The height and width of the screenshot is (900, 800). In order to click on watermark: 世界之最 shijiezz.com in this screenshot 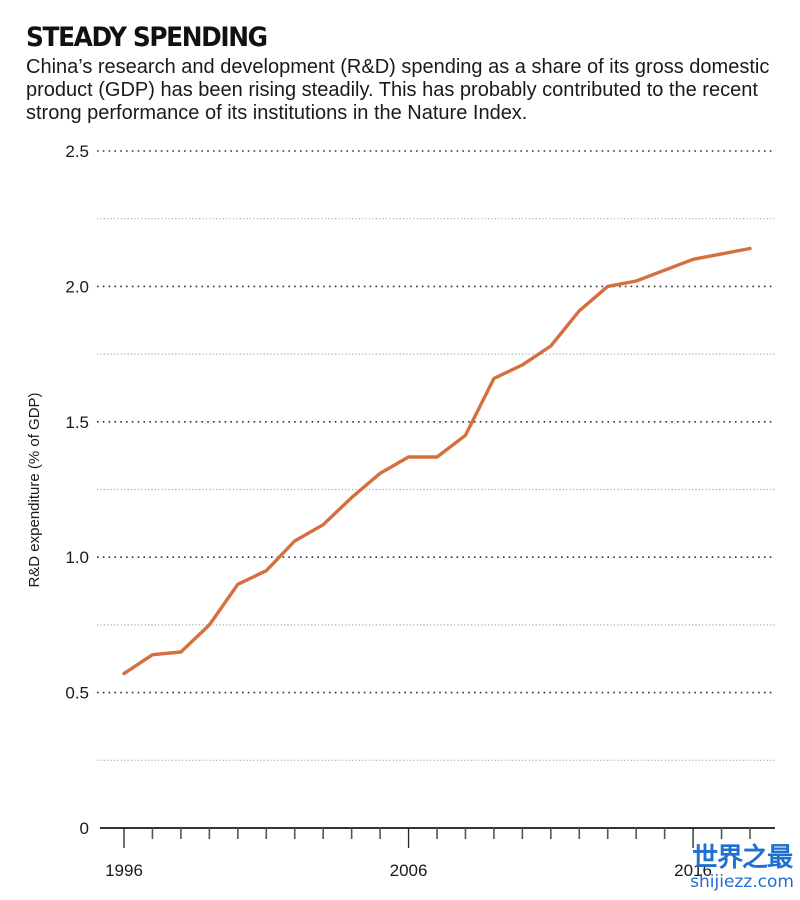, I will do `click(742, 868)`.